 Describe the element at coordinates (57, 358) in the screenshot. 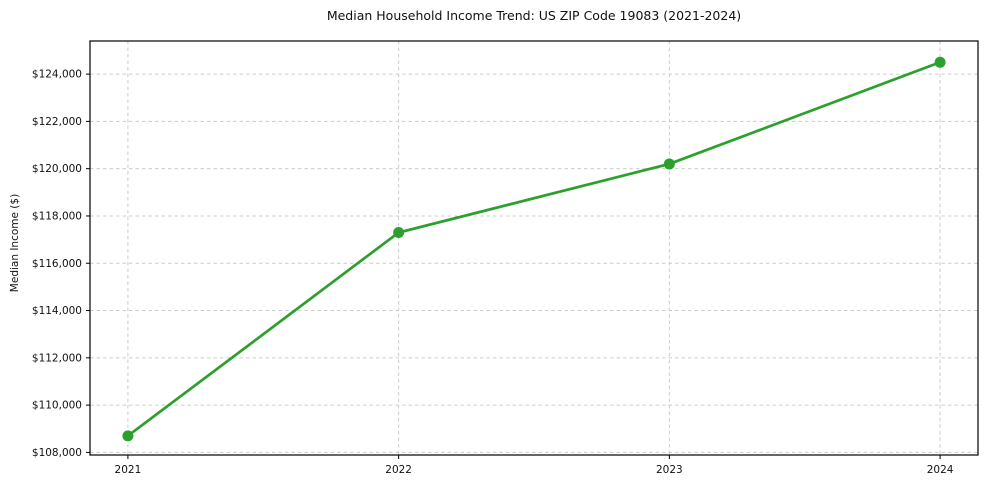

I see `y-tick-label: $112,000` at that location.